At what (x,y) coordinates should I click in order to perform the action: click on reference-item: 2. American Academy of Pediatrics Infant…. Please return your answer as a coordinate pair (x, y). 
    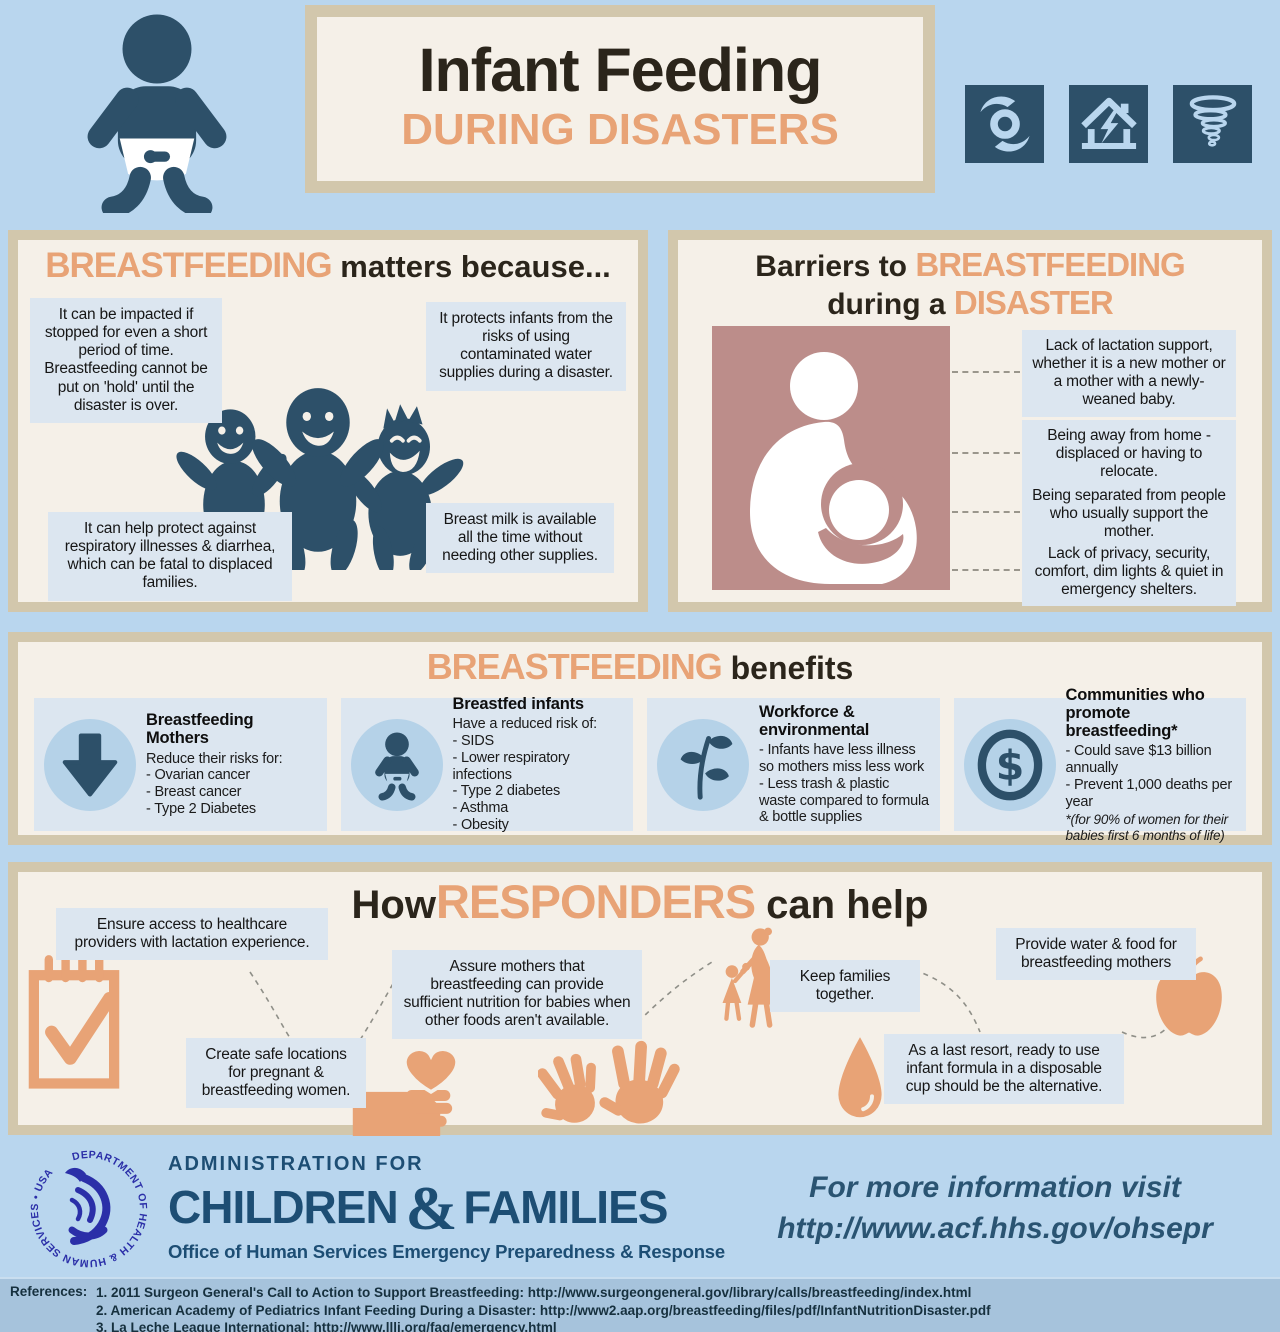
    Looking at the image, I should click on (543, 1310).